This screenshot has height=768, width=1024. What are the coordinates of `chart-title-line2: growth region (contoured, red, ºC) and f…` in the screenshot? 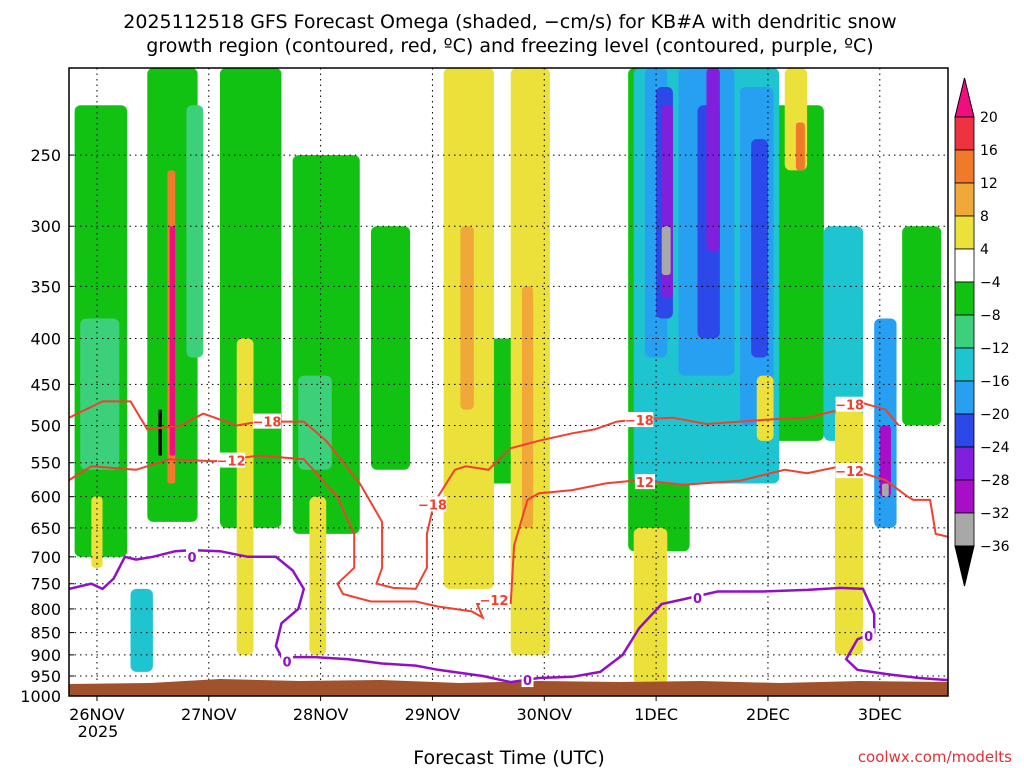 It's located at (509, 46).